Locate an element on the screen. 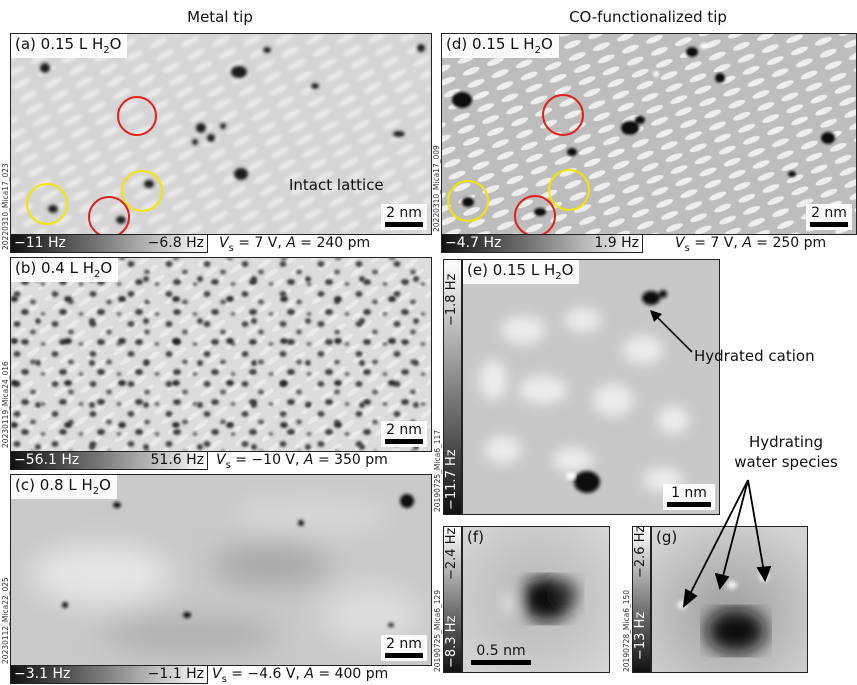  panel-f-scalebar: 0.5 nm is located at coordinates (501, 655).